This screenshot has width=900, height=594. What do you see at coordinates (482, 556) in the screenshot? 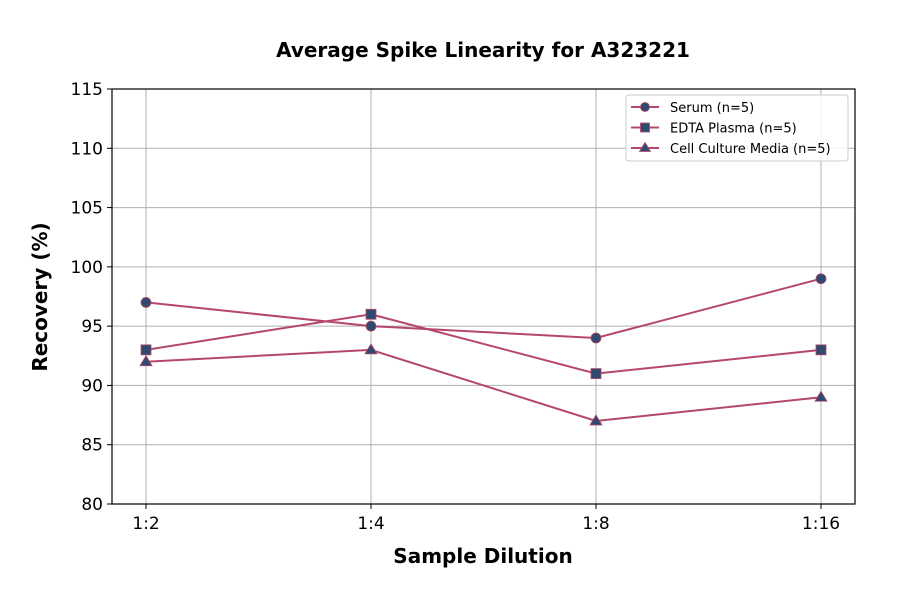
I see `x-axis-label: Sample Dilution` at bounding box center [482, 556].